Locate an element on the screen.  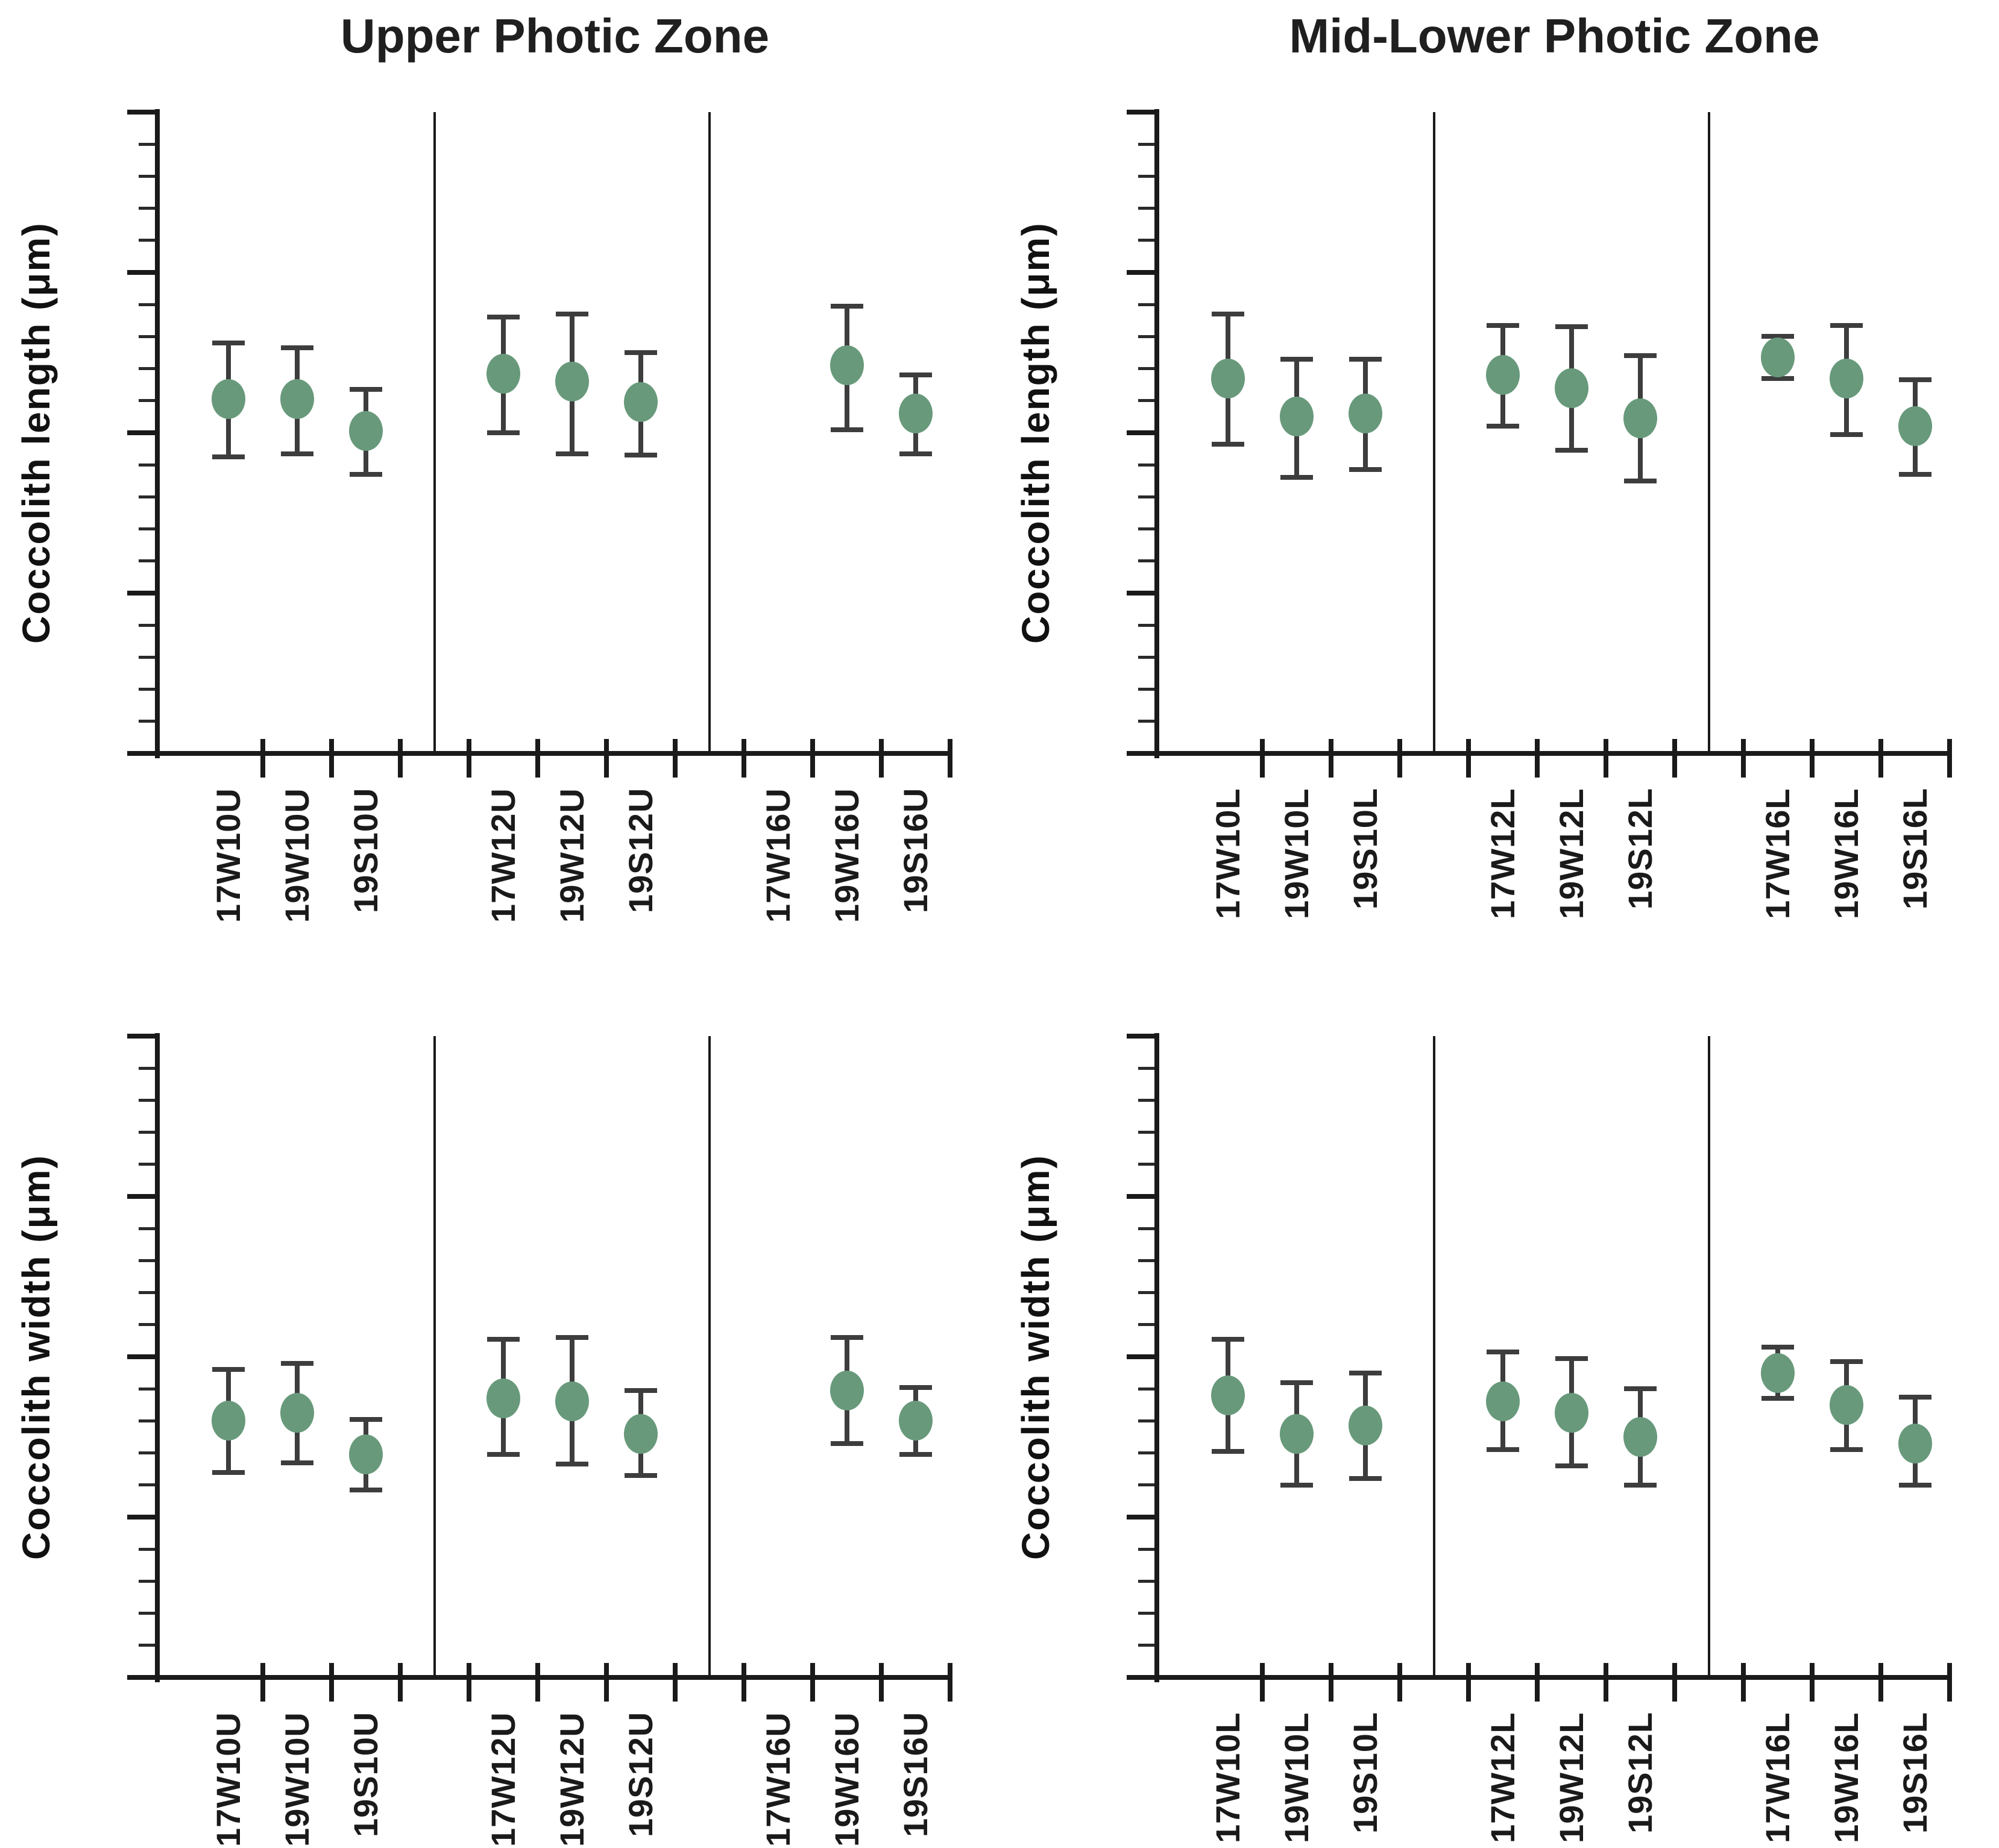
x-tick-label: 19S12L is located at coordinates (1640, 1772).